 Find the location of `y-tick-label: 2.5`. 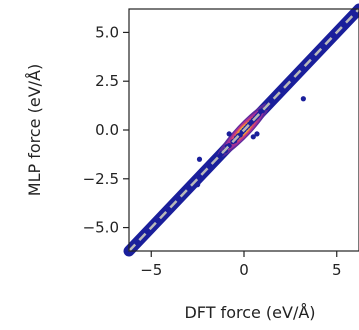

y-tick-label: 2.5 is located at coordinates (107, 81).